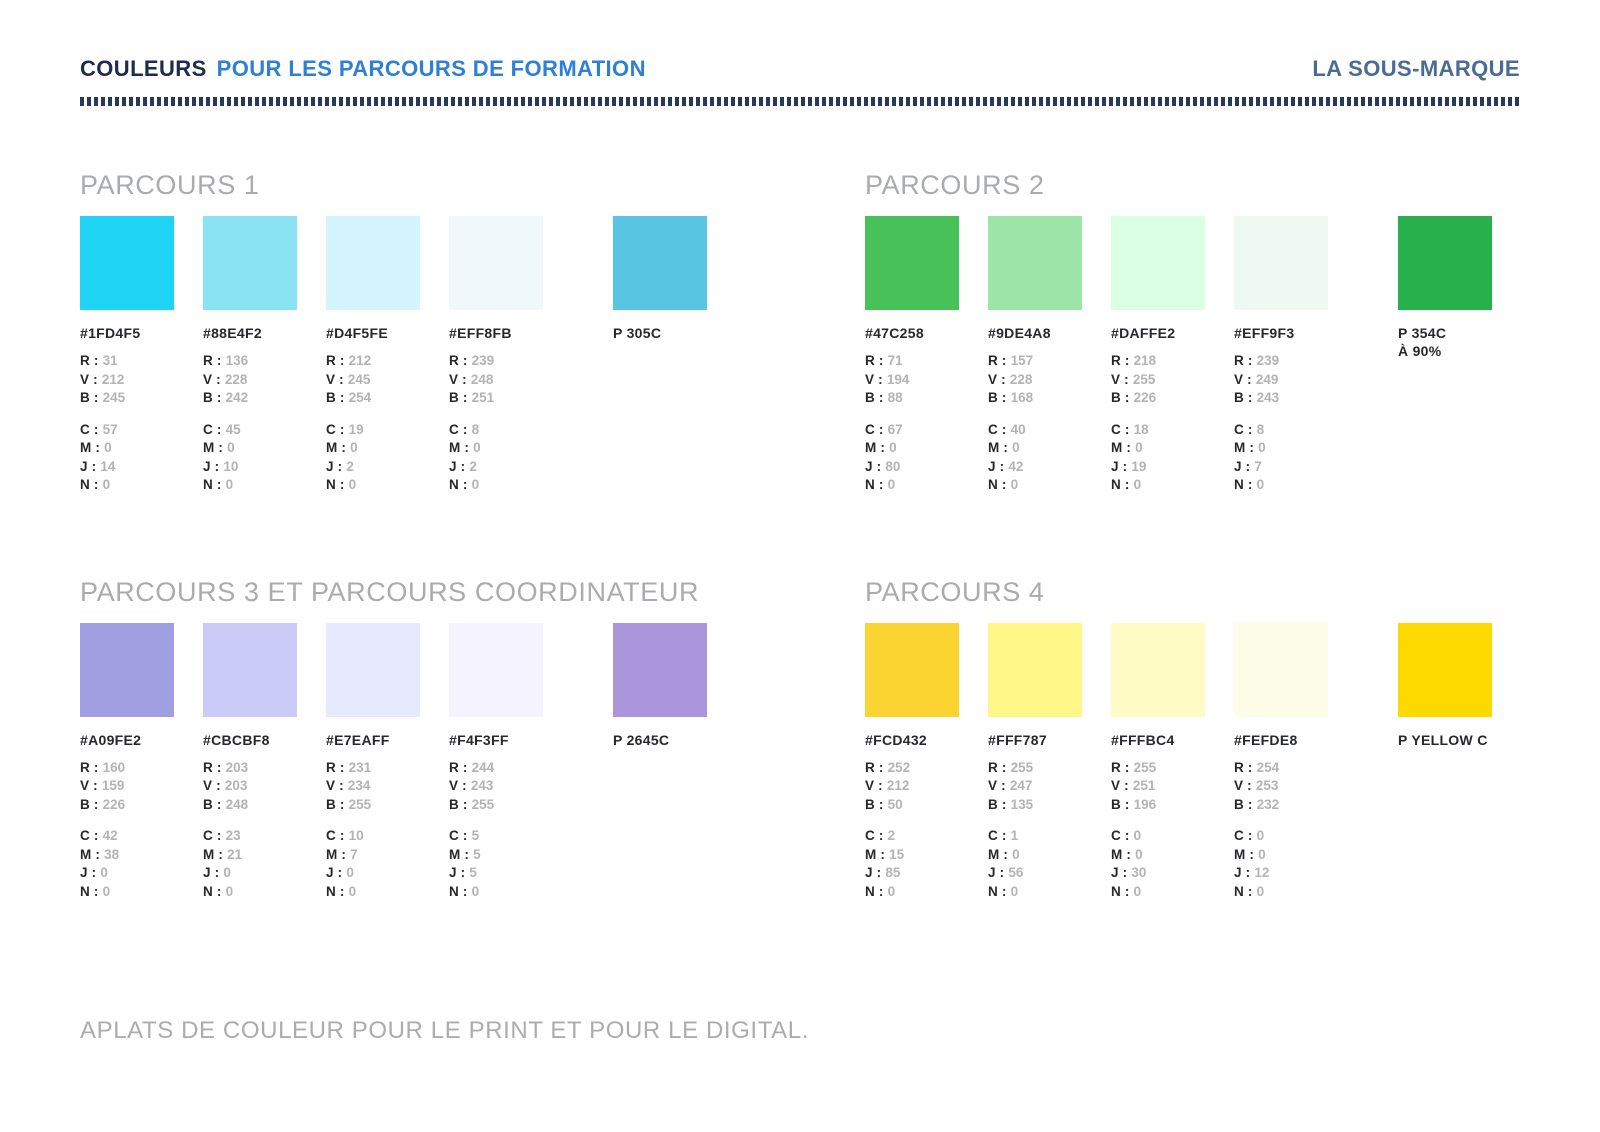  I want to click on hex-code-label: #47C258, so click(894, 333).